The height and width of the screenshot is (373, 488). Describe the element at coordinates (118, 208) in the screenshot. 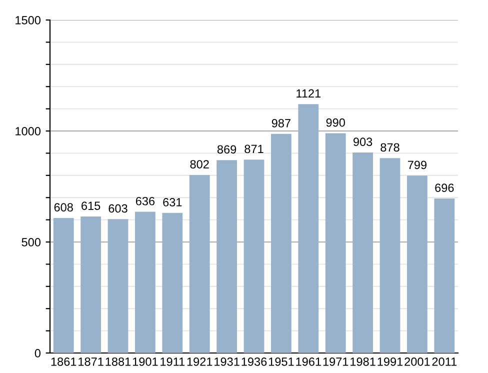

I see `data-label: 603` at that location.